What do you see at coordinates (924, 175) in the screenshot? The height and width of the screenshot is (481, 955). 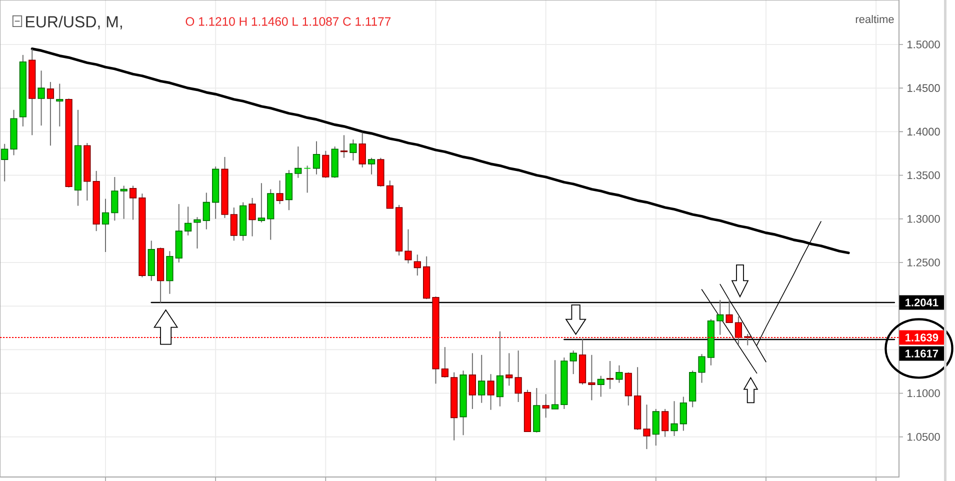 I see `y-tick-label: 1.3500` at bounding box center [924, 175].